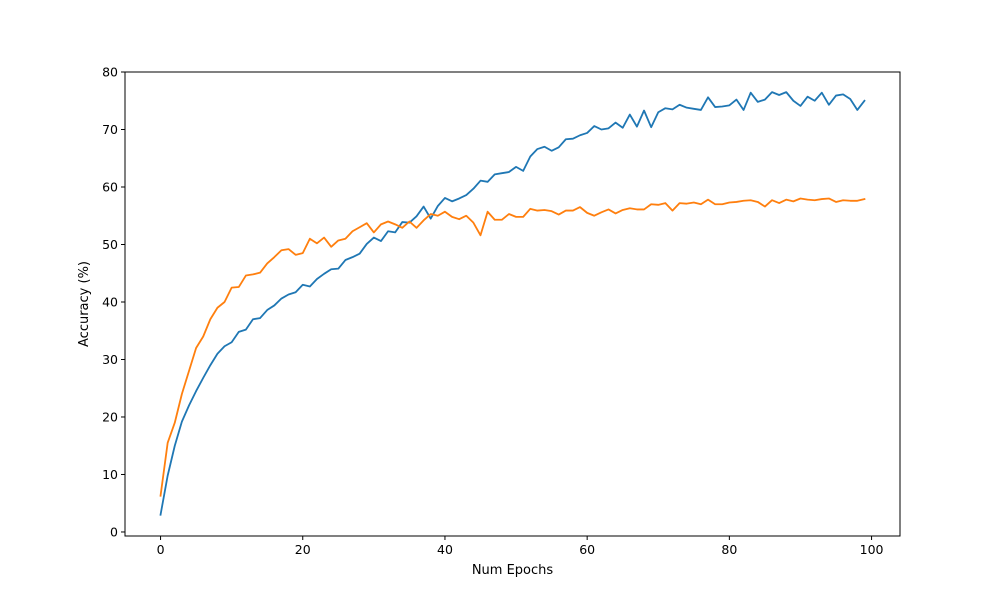 The image size is (1000, 600). Describe the element at coordinates (110, 301) in the screenshot. I see `y-tick-label: 40` at that location.